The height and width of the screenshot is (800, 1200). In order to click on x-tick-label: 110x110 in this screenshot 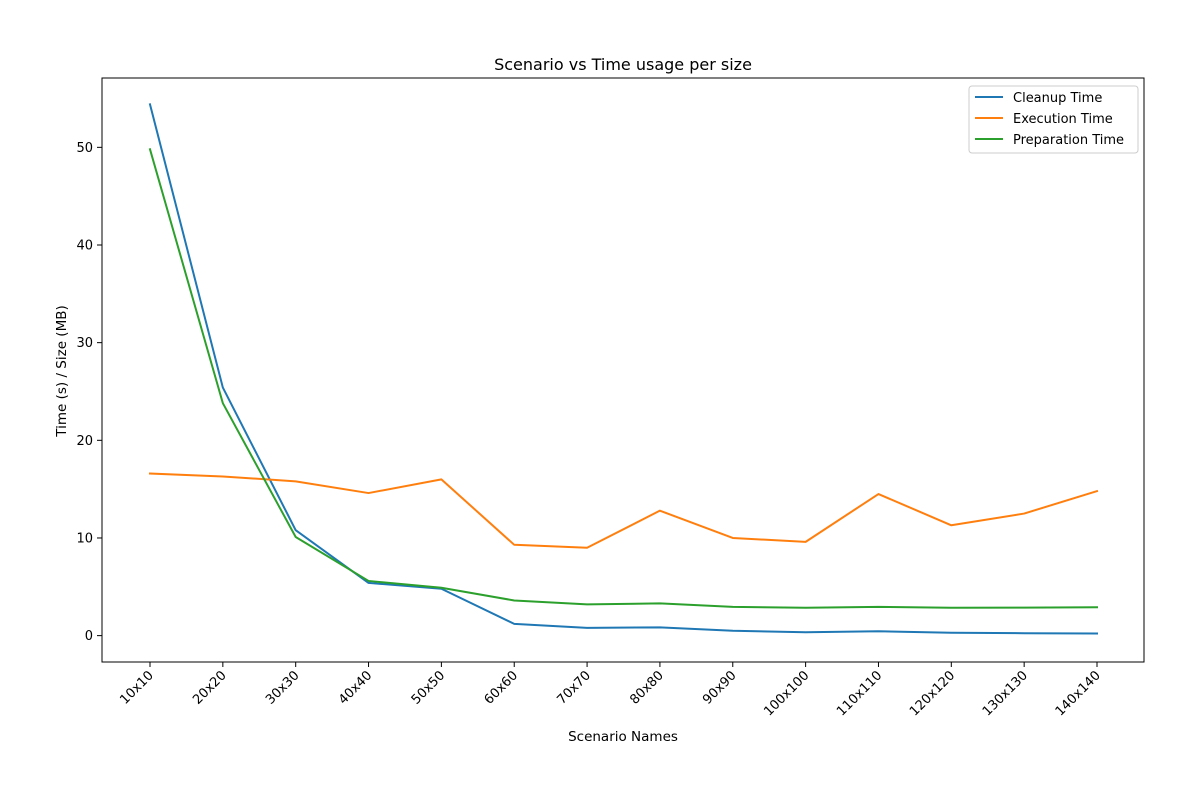, I will do `click(859, 693)`.